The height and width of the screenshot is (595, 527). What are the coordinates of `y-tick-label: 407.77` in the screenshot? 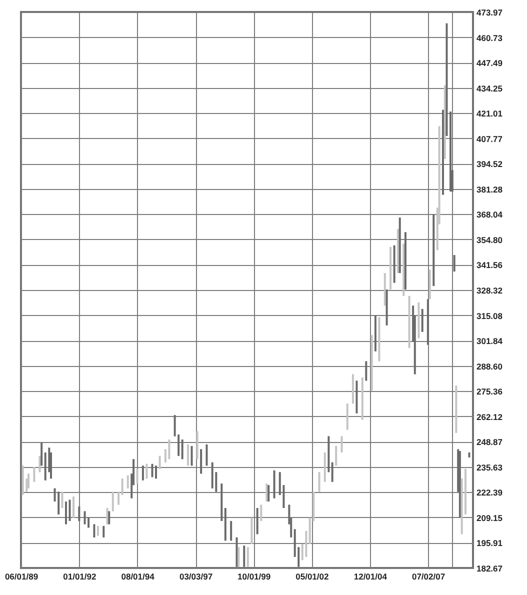 It's located at (489, 139).